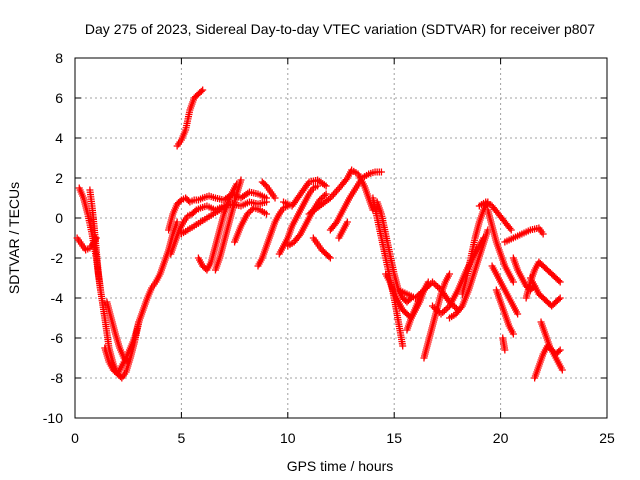 This screenshot has width=640, height=480. What do you see at coordinates (14, 238) in the screenshot?
I see `y-axis-label: SDTVAR / TECUs` at bounding box center [14, 238].